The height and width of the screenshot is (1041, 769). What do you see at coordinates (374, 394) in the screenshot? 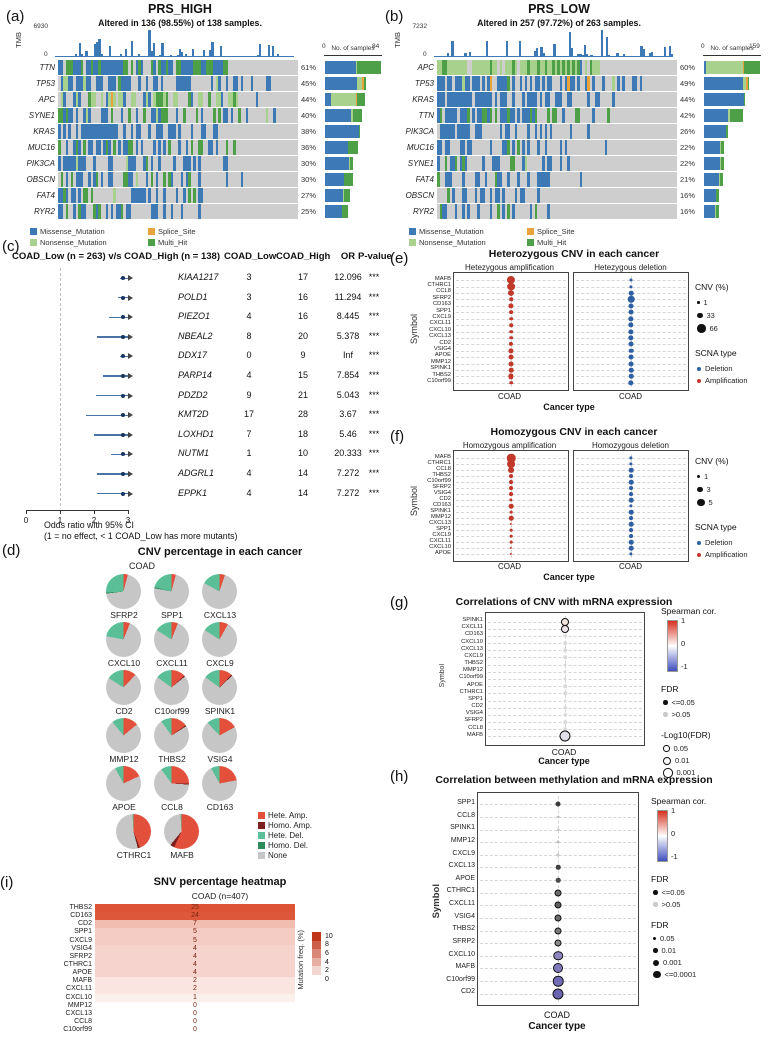
I see `value-p: ***` at bounding box center [374, 394].